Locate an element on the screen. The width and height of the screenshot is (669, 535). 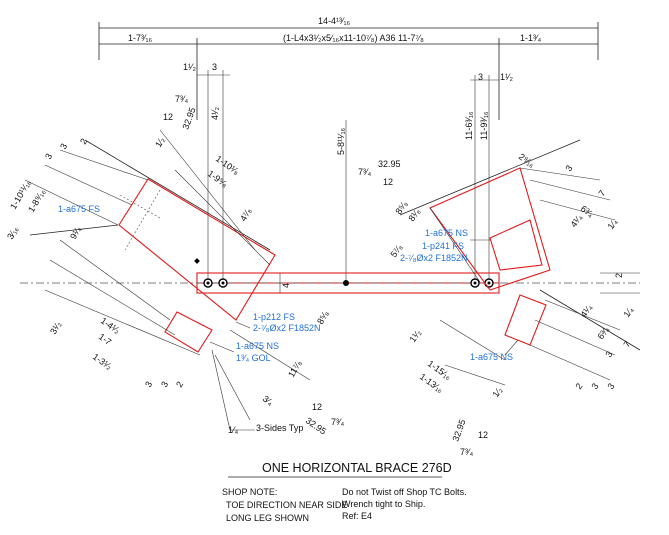
top-dim-right-1-5: 1¹⁄₂ is located at coordinates (507, 77).